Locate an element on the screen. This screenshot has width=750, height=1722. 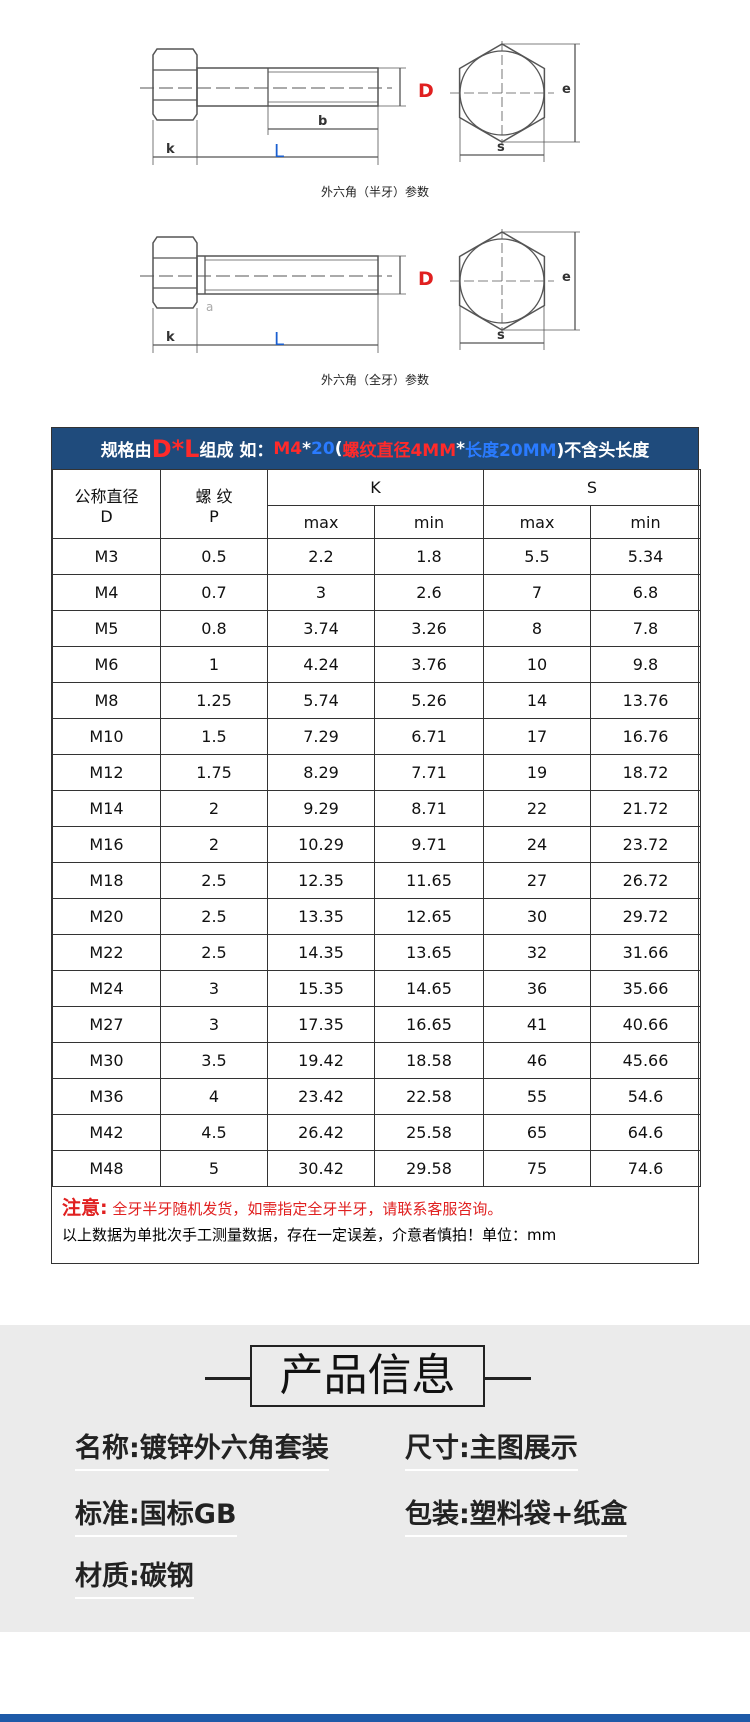
table-cell: 15.35 is located at coordinates (321, 988).